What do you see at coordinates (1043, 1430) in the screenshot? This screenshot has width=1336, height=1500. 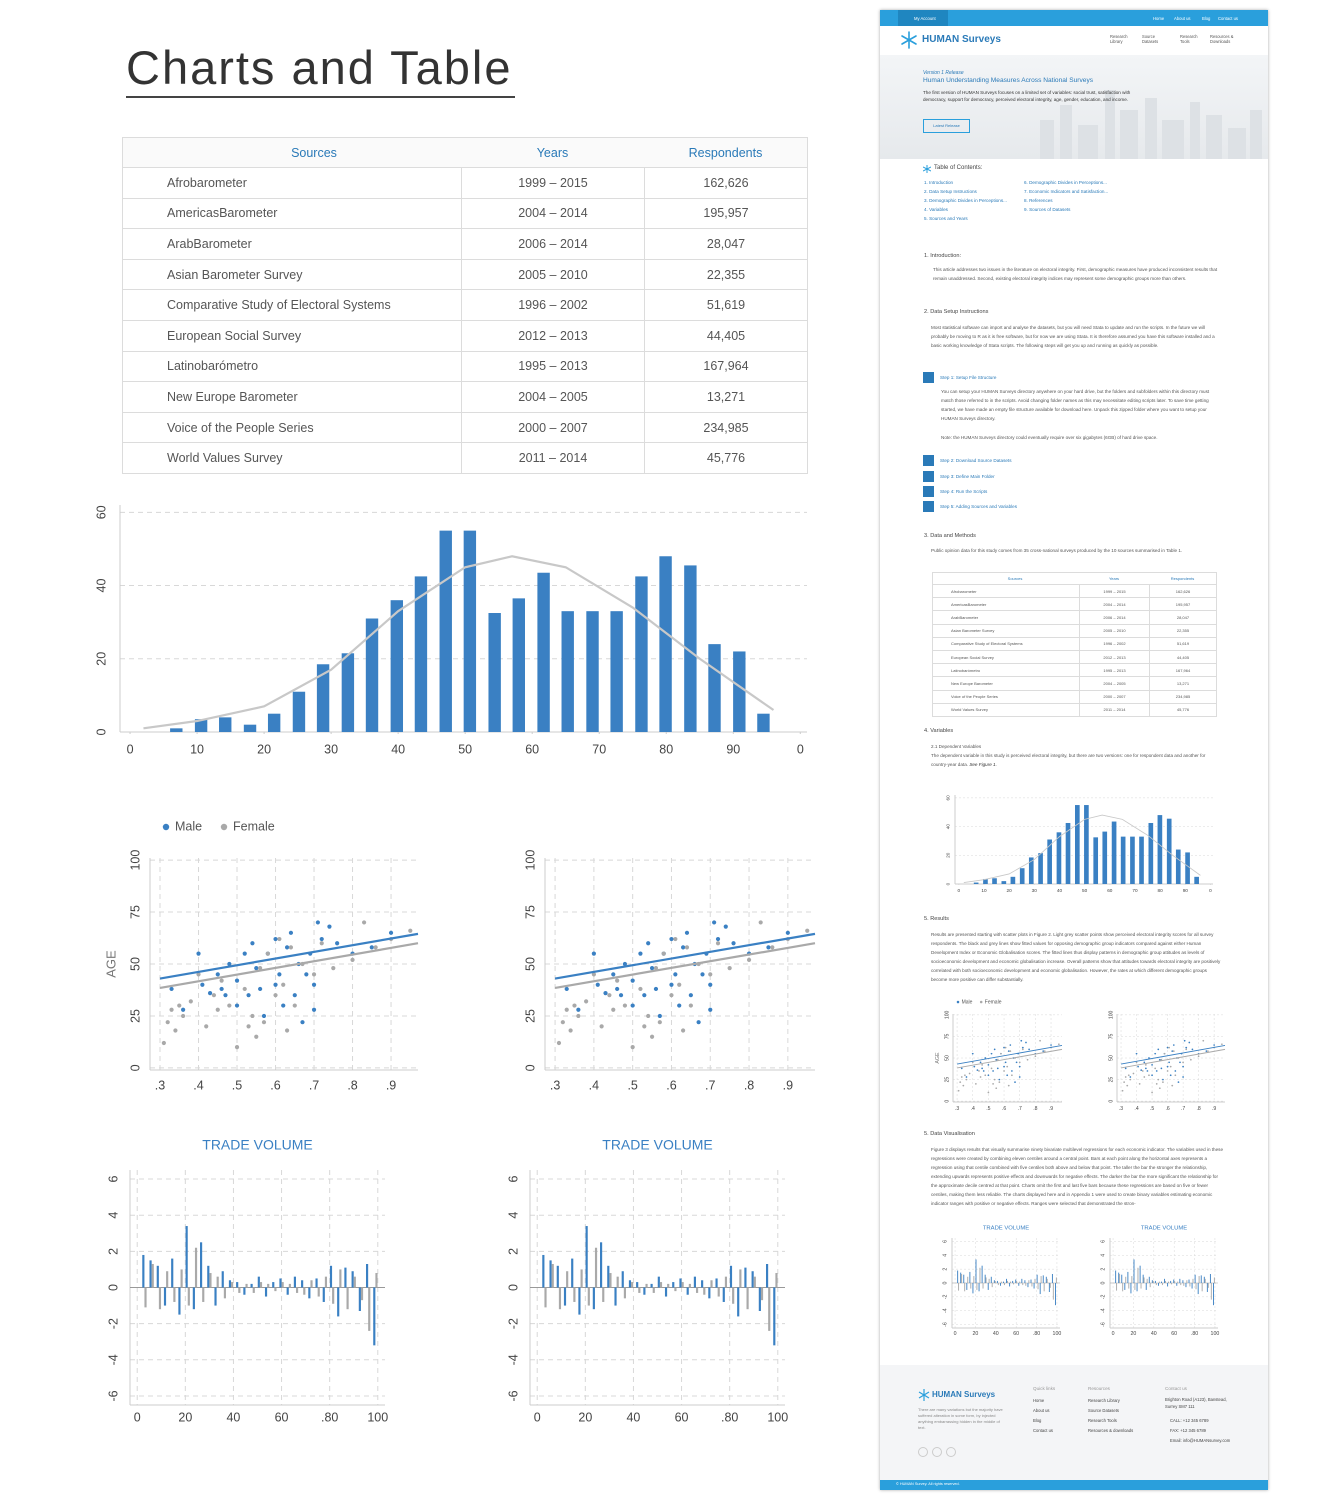 I see `footer-link: Contact us` at bounding box center [1043, 1430].